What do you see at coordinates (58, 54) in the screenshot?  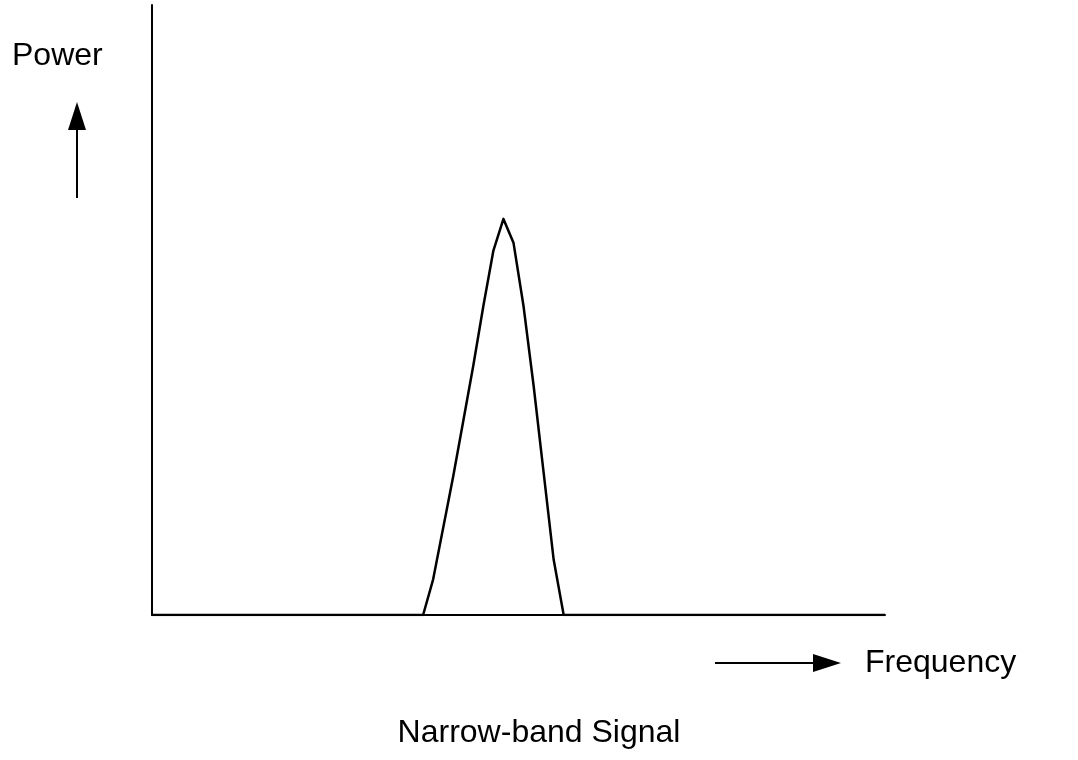 I see `y-axis-title: Power` at bounding box center [58, 54].